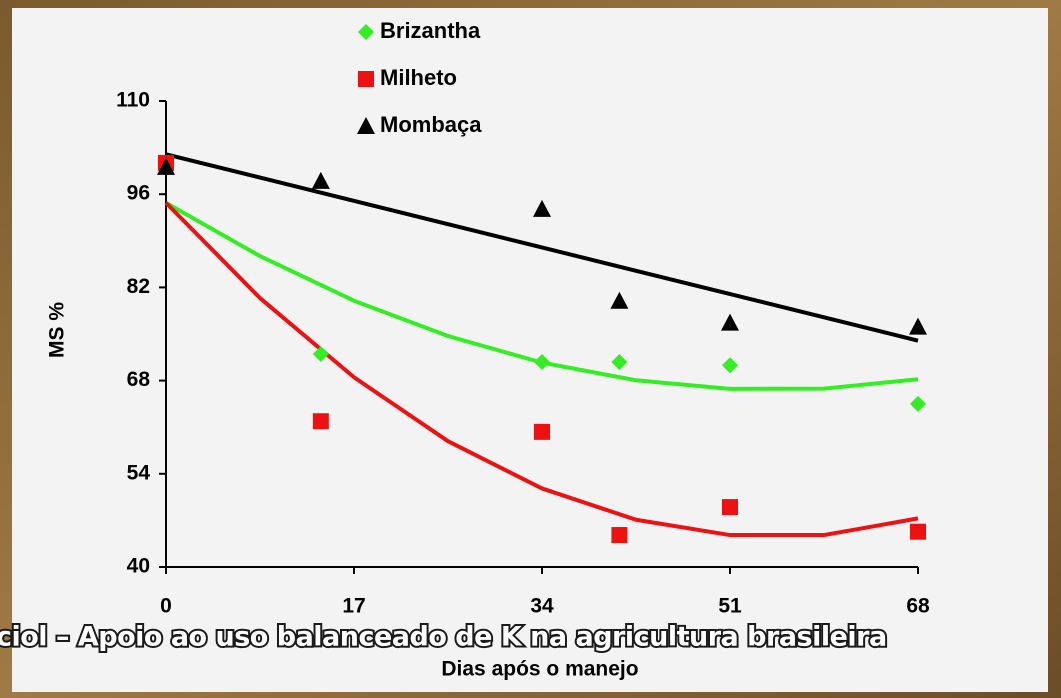 This screenshot has width=1061, height=698. Describe the element at coordinates (430, 30) in the screenshot. I see `legend-label: Brizantha` at that location.